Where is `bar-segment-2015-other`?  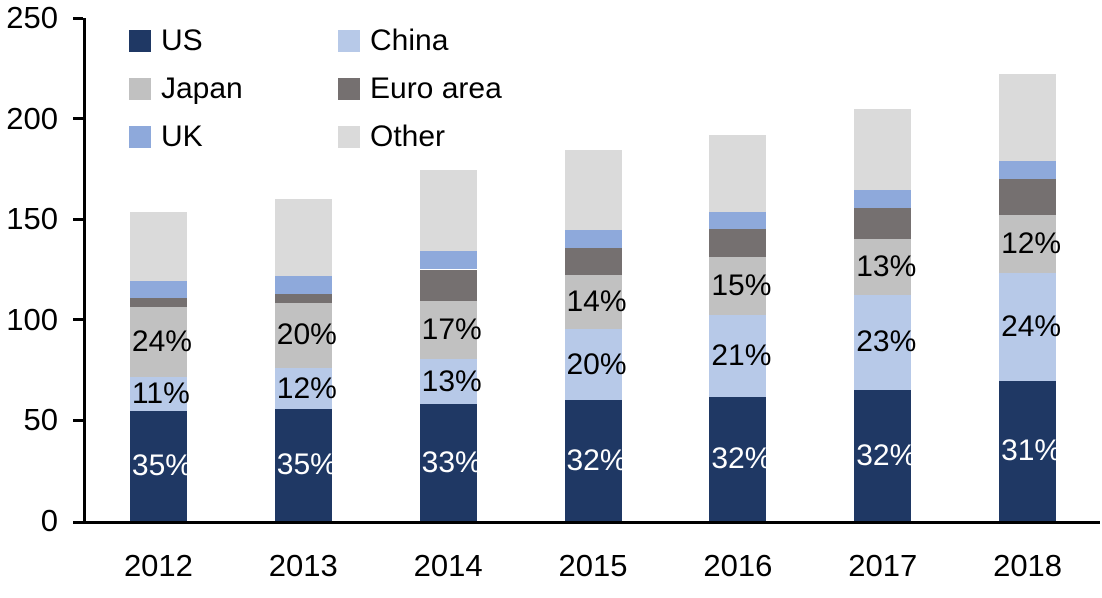 bar-segment-2015-other is located at coordinates (593, 190).